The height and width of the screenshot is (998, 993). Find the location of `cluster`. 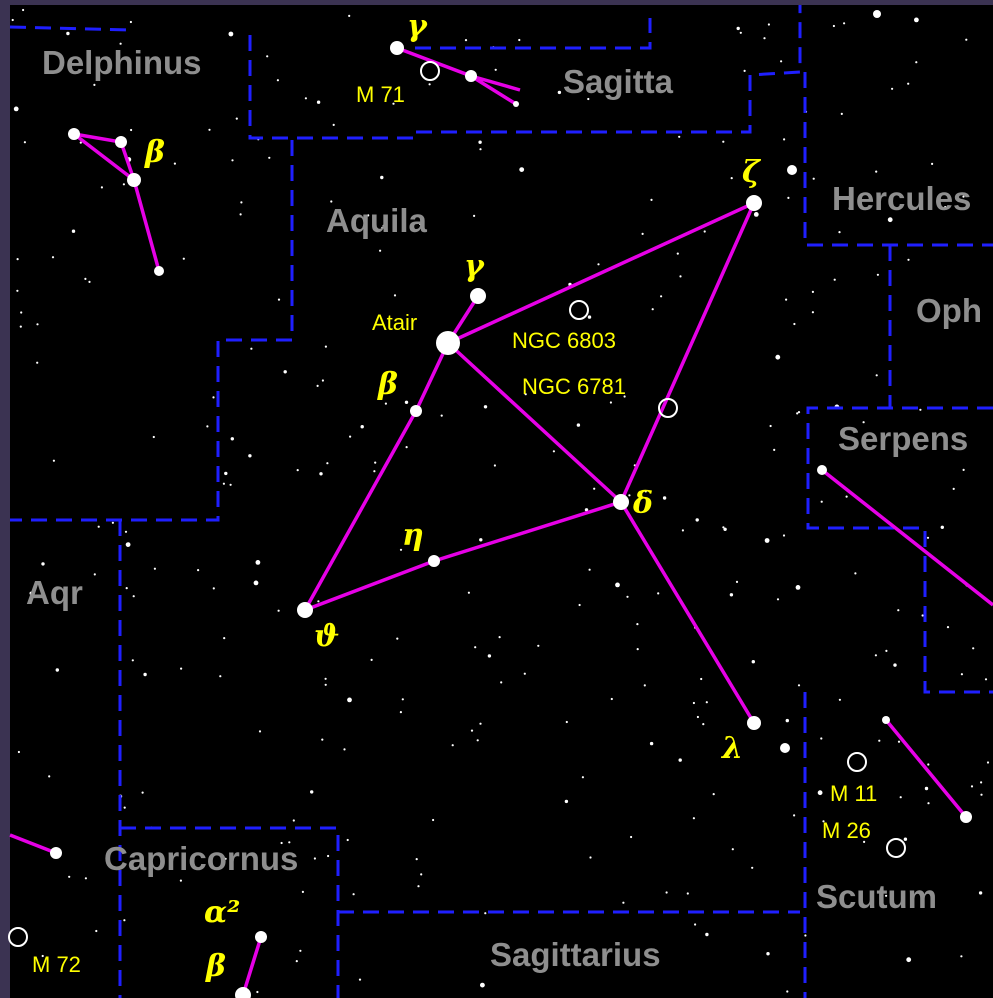

cluster is located at coordinates (430, 71).